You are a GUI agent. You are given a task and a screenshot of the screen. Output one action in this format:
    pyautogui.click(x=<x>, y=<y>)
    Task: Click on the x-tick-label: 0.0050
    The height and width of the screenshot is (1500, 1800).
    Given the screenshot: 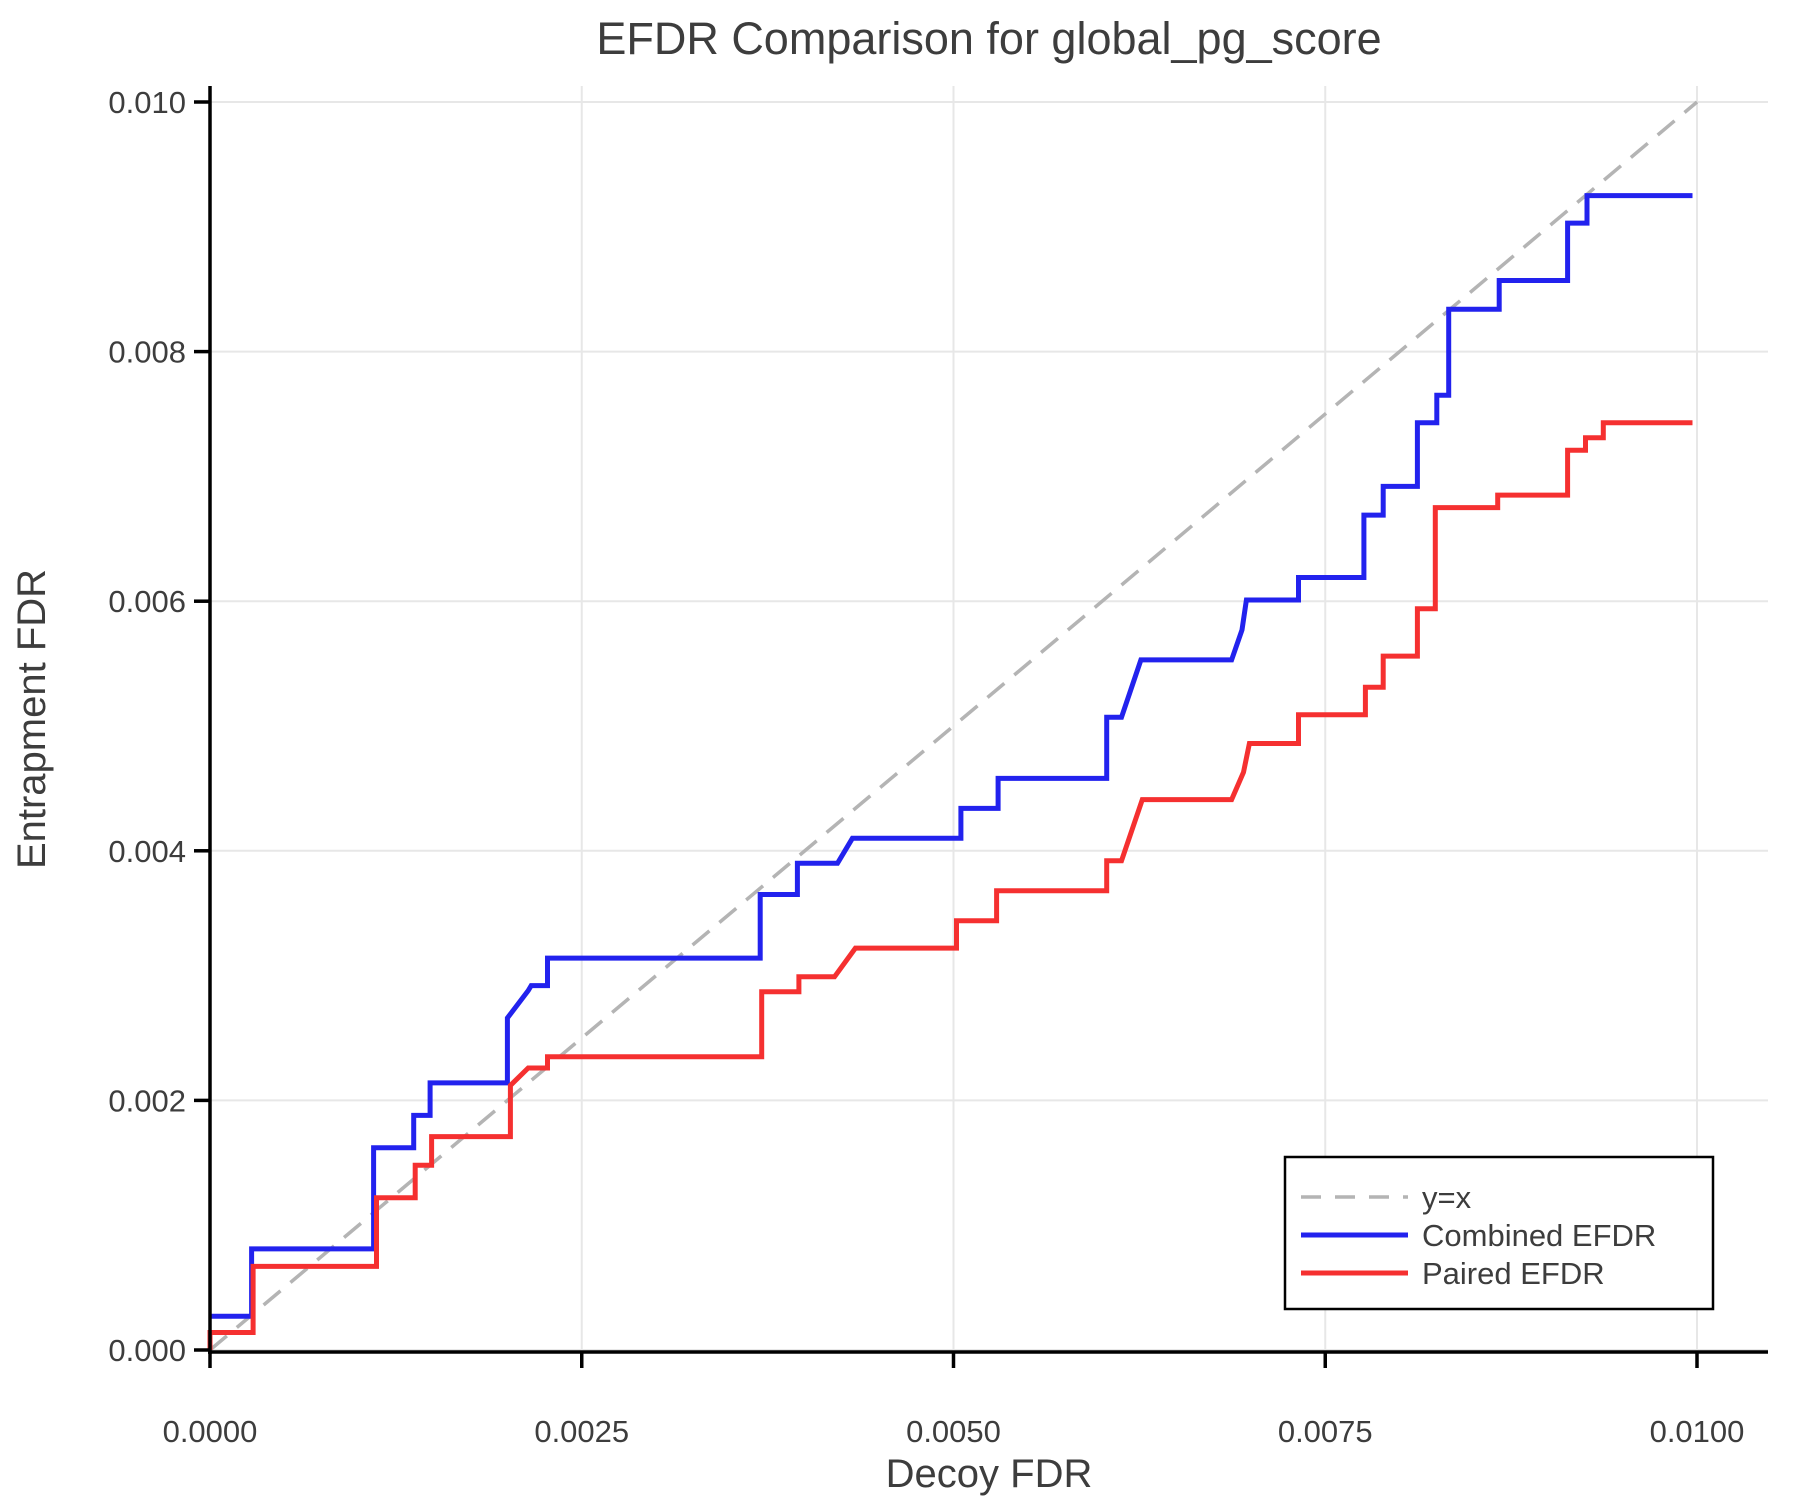 What is the action you would take?
    pyautogui.click(x=953, y=1431)
    